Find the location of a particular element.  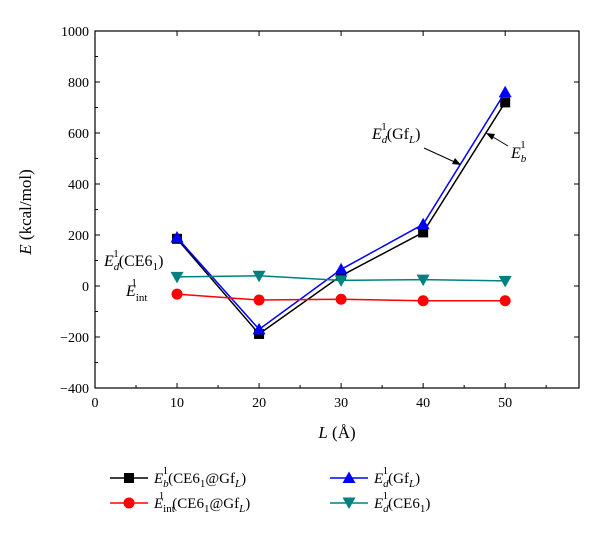

legend-marker-circle is located at coordinates (129, 503).